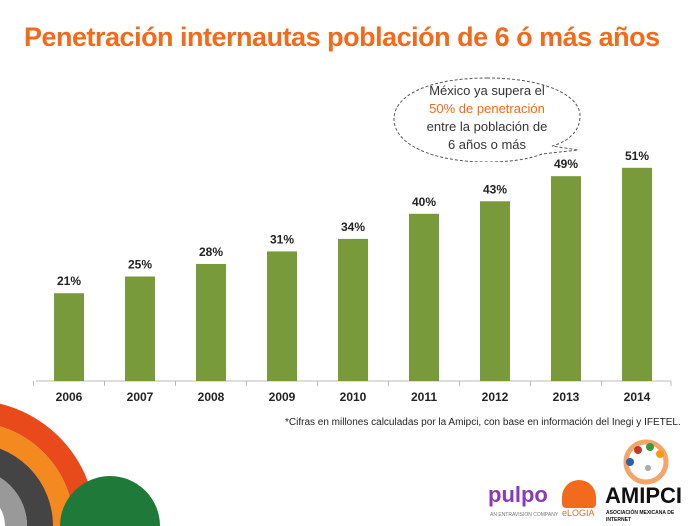 The height and width of the screenshot is (526, 700). Describe the element at coordinates (353, 227) in the screenshot. I see `data-label: 34%` at that location.